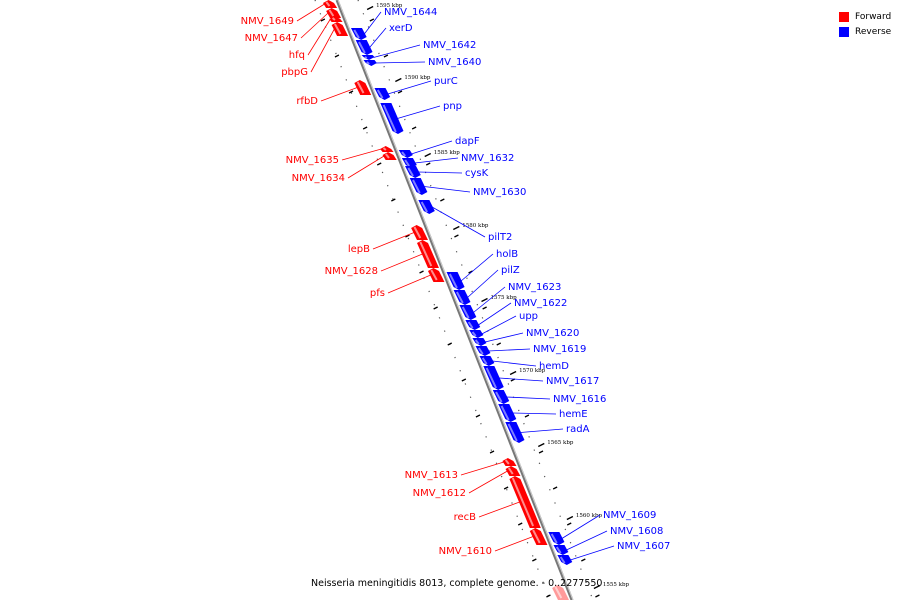 The height and width of the screenshot is (600, 900). I want to click on tick-label: 1565 kbp, so click(560, 443).